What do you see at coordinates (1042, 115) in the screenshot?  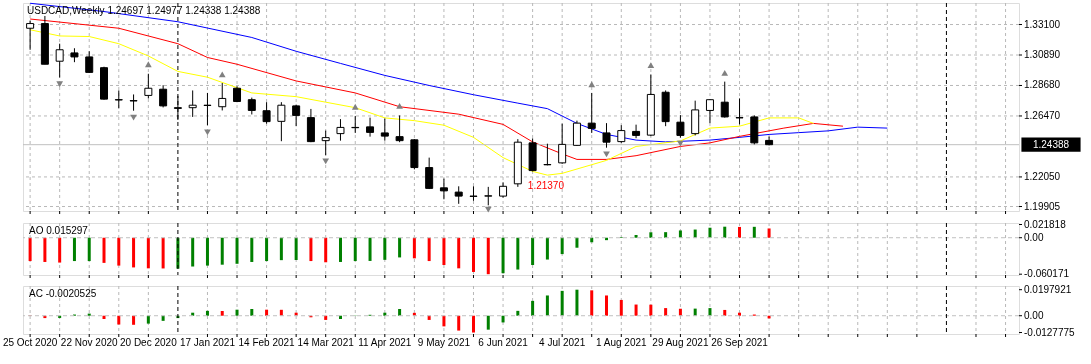 I see `y-tick-label: 1.26470` at bounding box center [1042, 115].